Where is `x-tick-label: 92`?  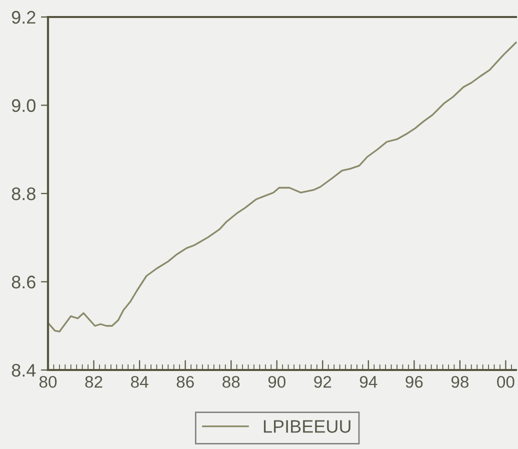
x-tick-label: 92 is located at coordinates (323, 382).